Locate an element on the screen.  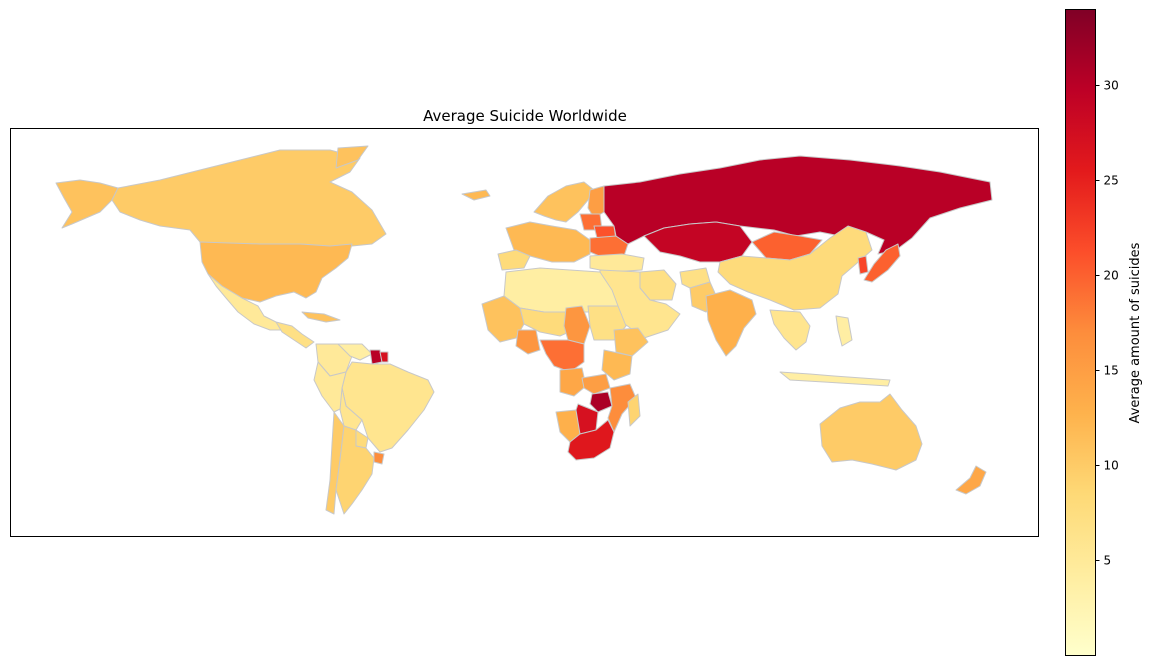
region-scandinavia is located at coordinates (564, 202).